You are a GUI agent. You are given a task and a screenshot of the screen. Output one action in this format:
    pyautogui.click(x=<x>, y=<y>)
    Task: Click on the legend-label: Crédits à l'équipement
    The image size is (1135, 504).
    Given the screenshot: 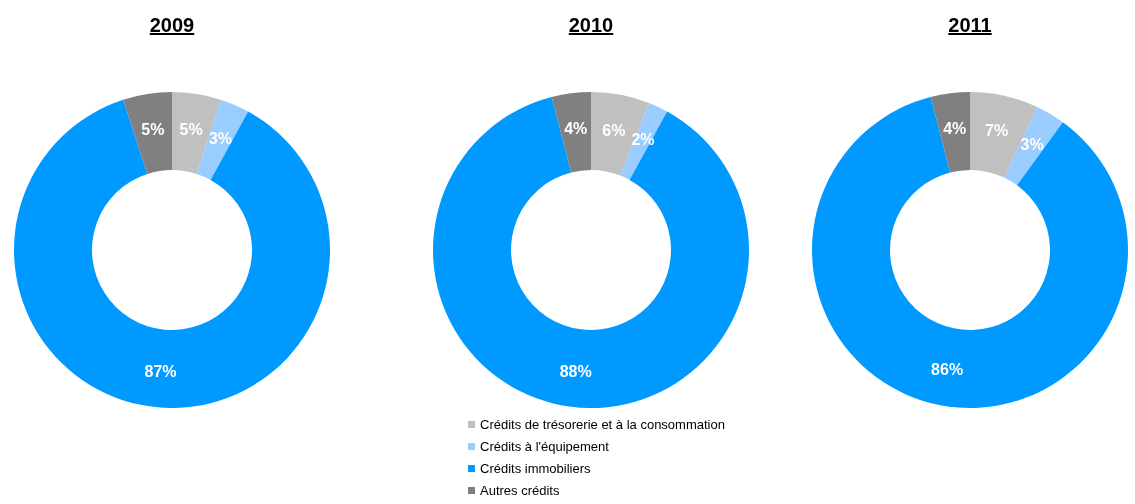 What is the action you would take?
    pyautogui.click(x=545, y=446)
    